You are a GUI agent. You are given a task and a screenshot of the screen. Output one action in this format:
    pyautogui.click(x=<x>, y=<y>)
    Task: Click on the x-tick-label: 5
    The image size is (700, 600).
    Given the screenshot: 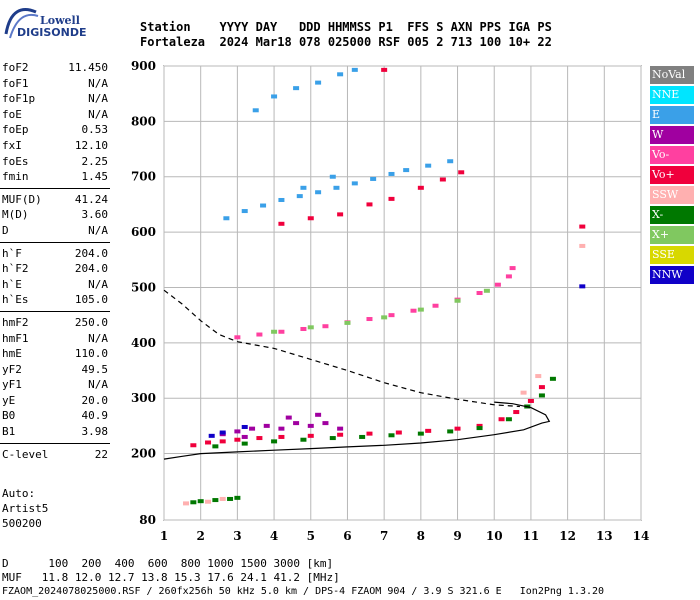 What is the action you would take?
    pyautogui.click(x=311, y=536)
    